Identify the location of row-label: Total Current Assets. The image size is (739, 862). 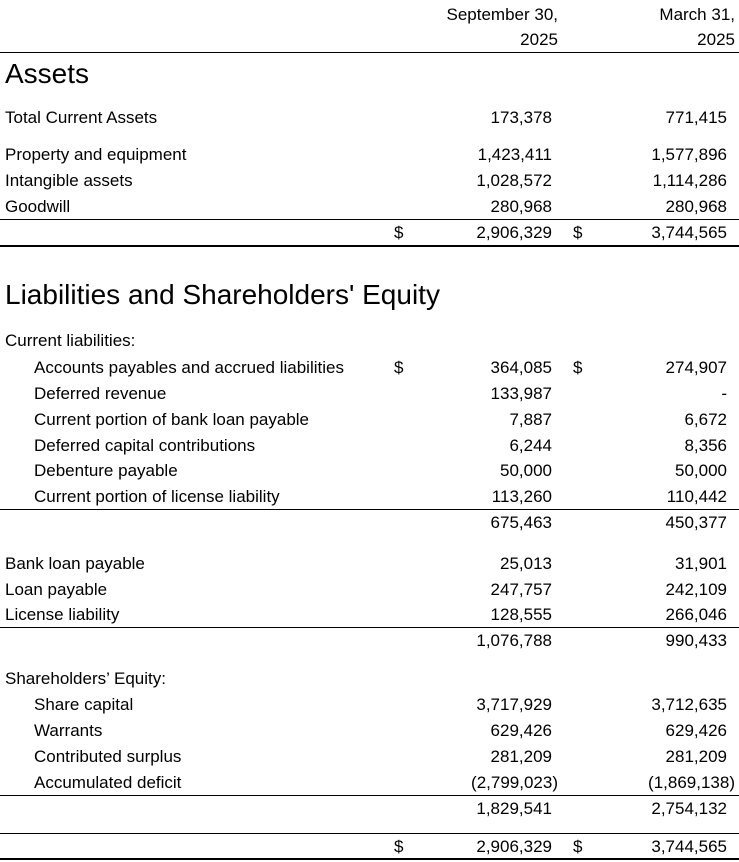
(81, 117).